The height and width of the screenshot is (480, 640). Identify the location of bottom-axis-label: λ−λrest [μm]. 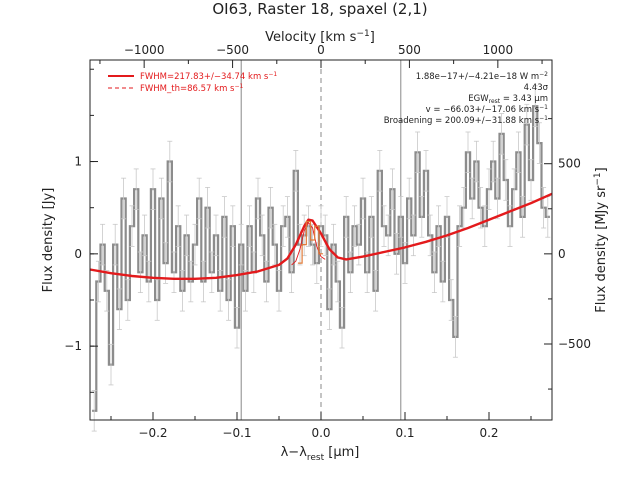
(320, 454).